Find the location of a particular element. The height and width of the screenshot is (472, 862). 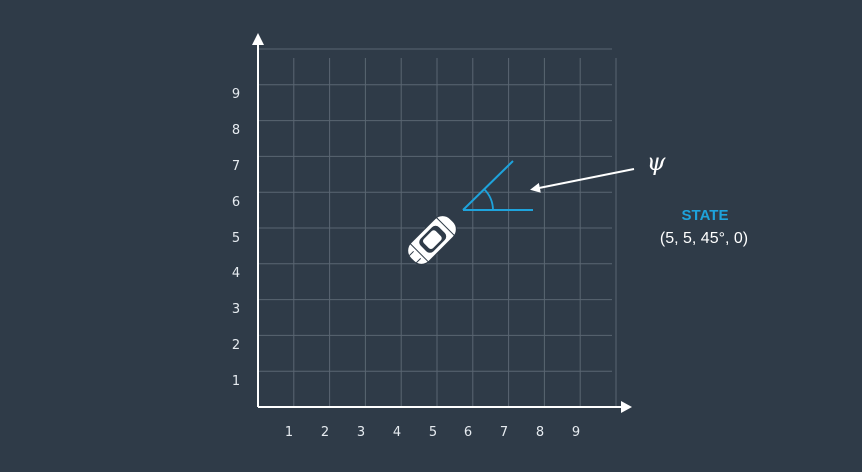

x-tick-label: 5 is located at coordinates (433, 432).